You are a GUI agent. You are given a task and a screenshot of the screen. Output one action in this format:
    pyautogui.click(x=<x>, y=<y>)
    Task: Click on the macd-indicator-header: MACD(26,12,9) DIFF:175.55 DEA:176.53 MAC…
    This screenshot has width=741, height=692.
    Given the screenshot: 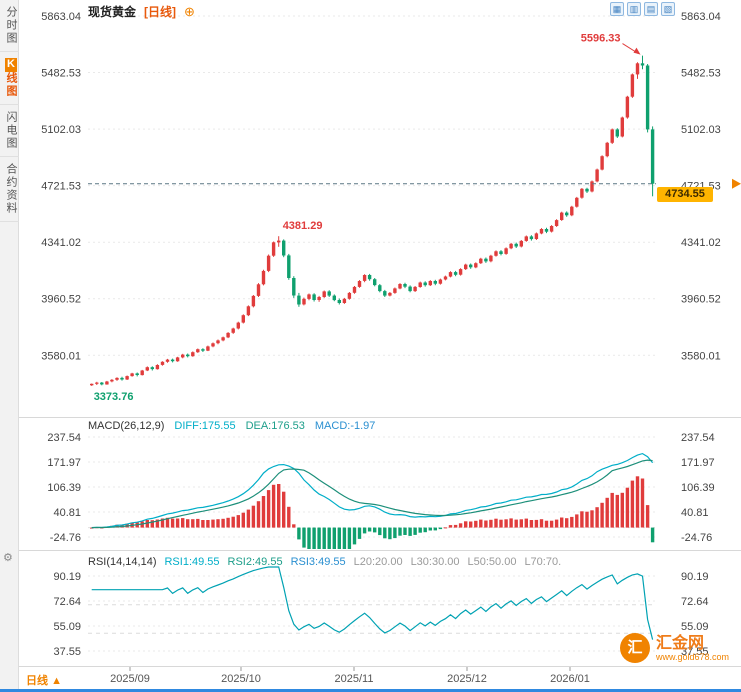 What is the action you would take?
    pyautogui.click(x=231, y=426)
    